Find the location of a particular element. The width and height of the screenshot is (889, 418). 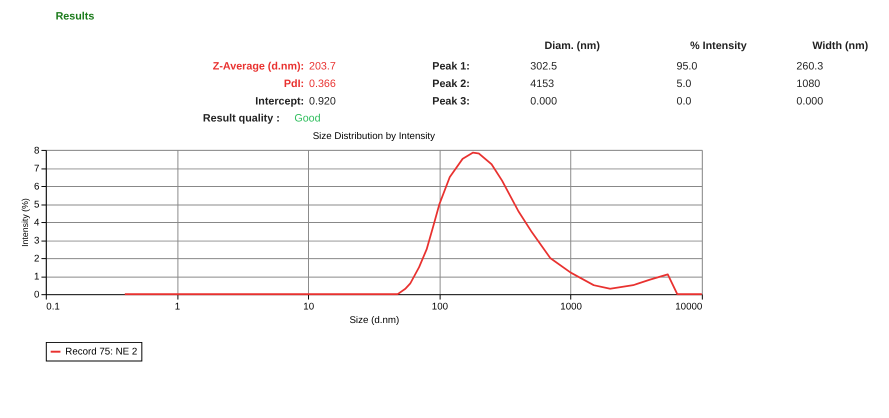

text: Intercept: is located at coordinates (279, 101).